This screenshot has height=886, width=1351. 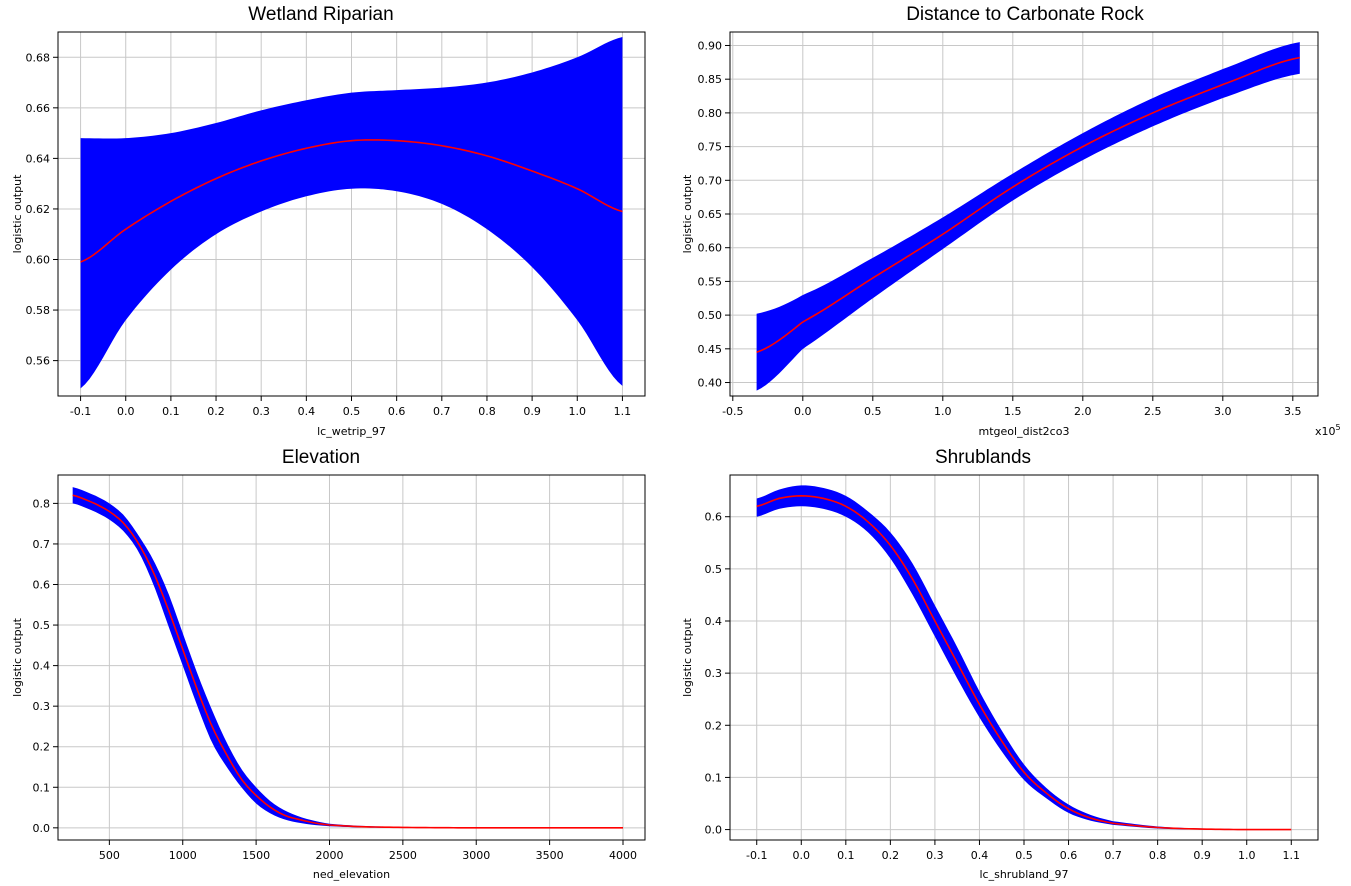 What do you see at coordinates (38, 108) in the screenshot?
I see `y-tick-label: 0.66` at bounding box center [38, 108].